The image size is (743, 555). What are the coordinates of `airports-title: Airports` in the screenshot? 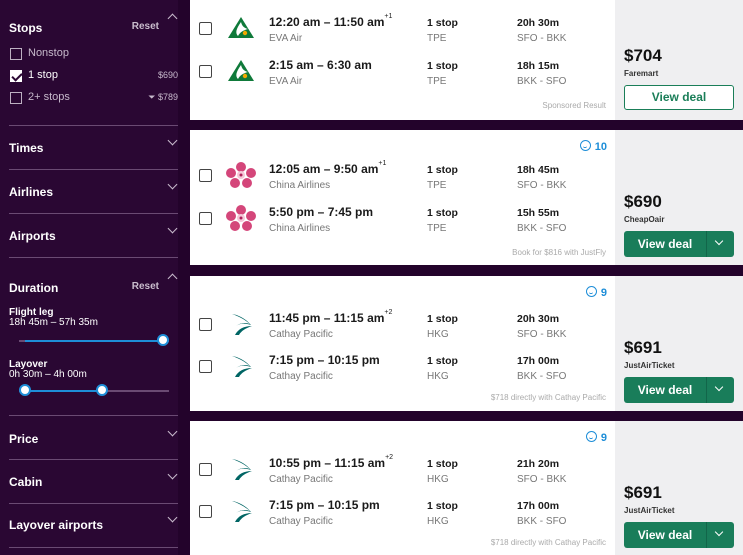 It's located at (32, 236).